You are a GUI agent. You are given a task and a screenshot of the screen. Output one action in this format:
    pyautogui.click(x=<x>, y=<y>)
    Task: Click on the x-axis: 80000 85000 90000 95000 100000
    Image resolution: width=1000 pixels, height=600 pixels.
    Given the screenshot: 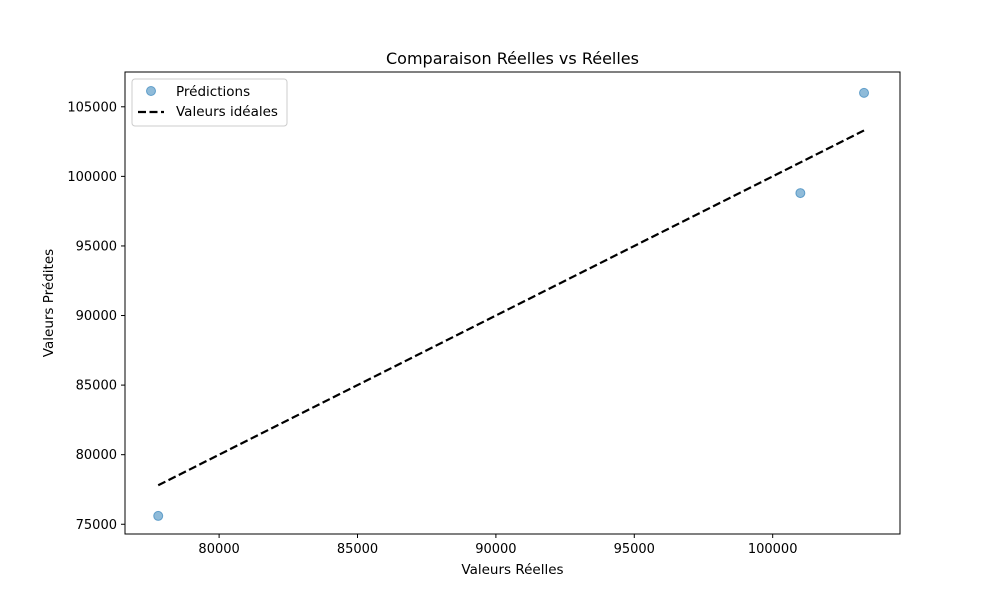 What is the action you would take?
    pyautogui.click(x=497, y=545)
    